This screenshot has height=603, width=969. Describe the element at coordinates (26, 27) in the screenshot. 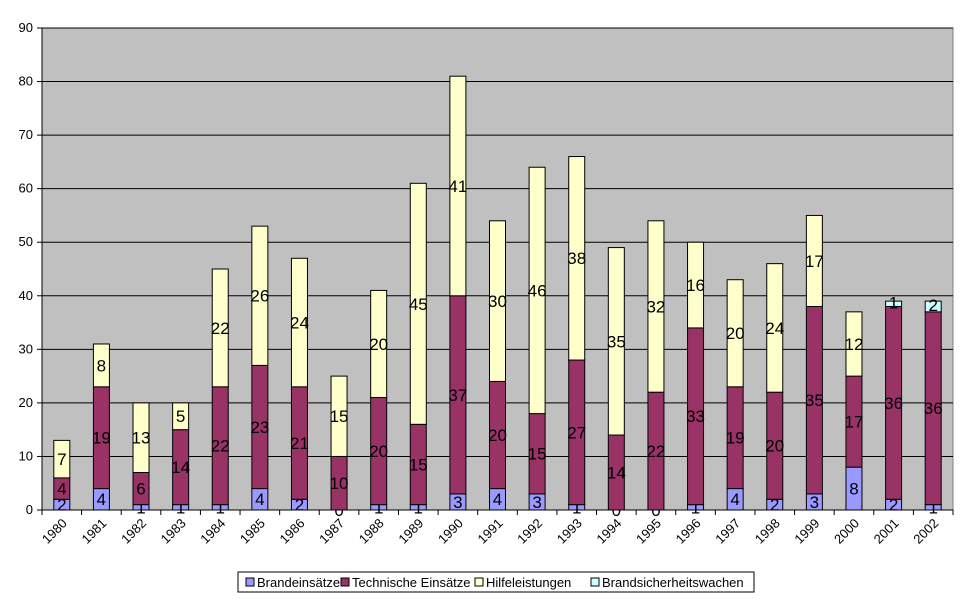

I see `y-tick-label: 90` at that location.